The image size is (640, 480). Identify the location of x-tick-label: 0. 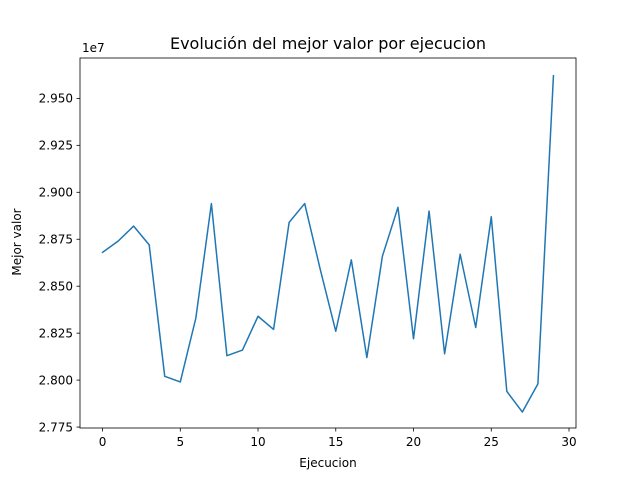
(103, 442).